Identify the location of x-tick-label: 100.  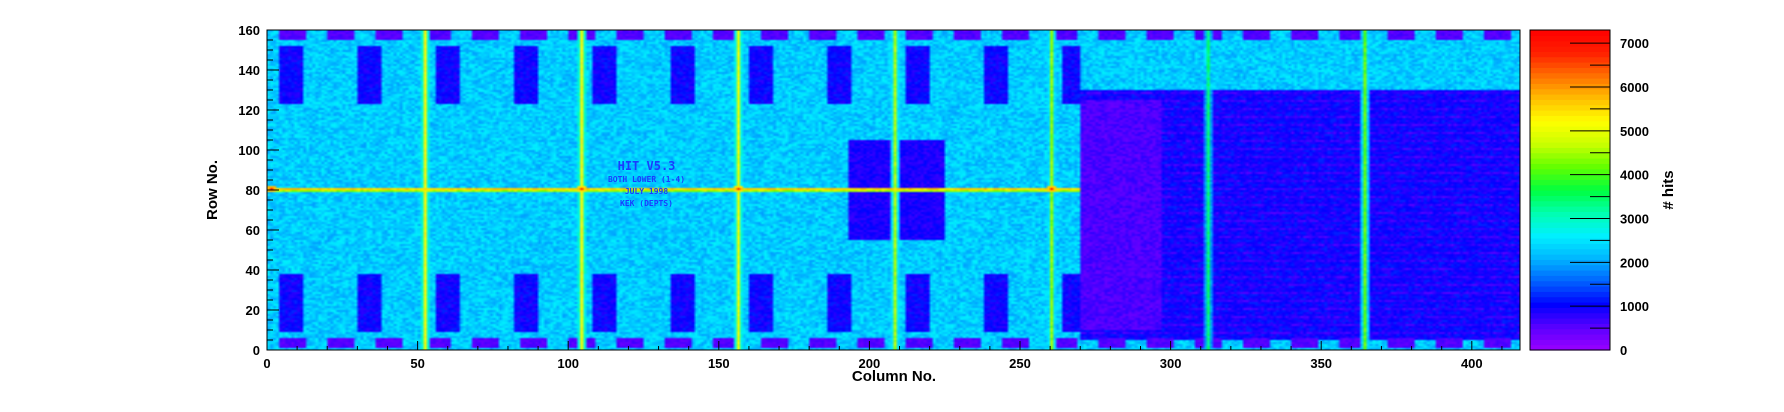
(568, 363).